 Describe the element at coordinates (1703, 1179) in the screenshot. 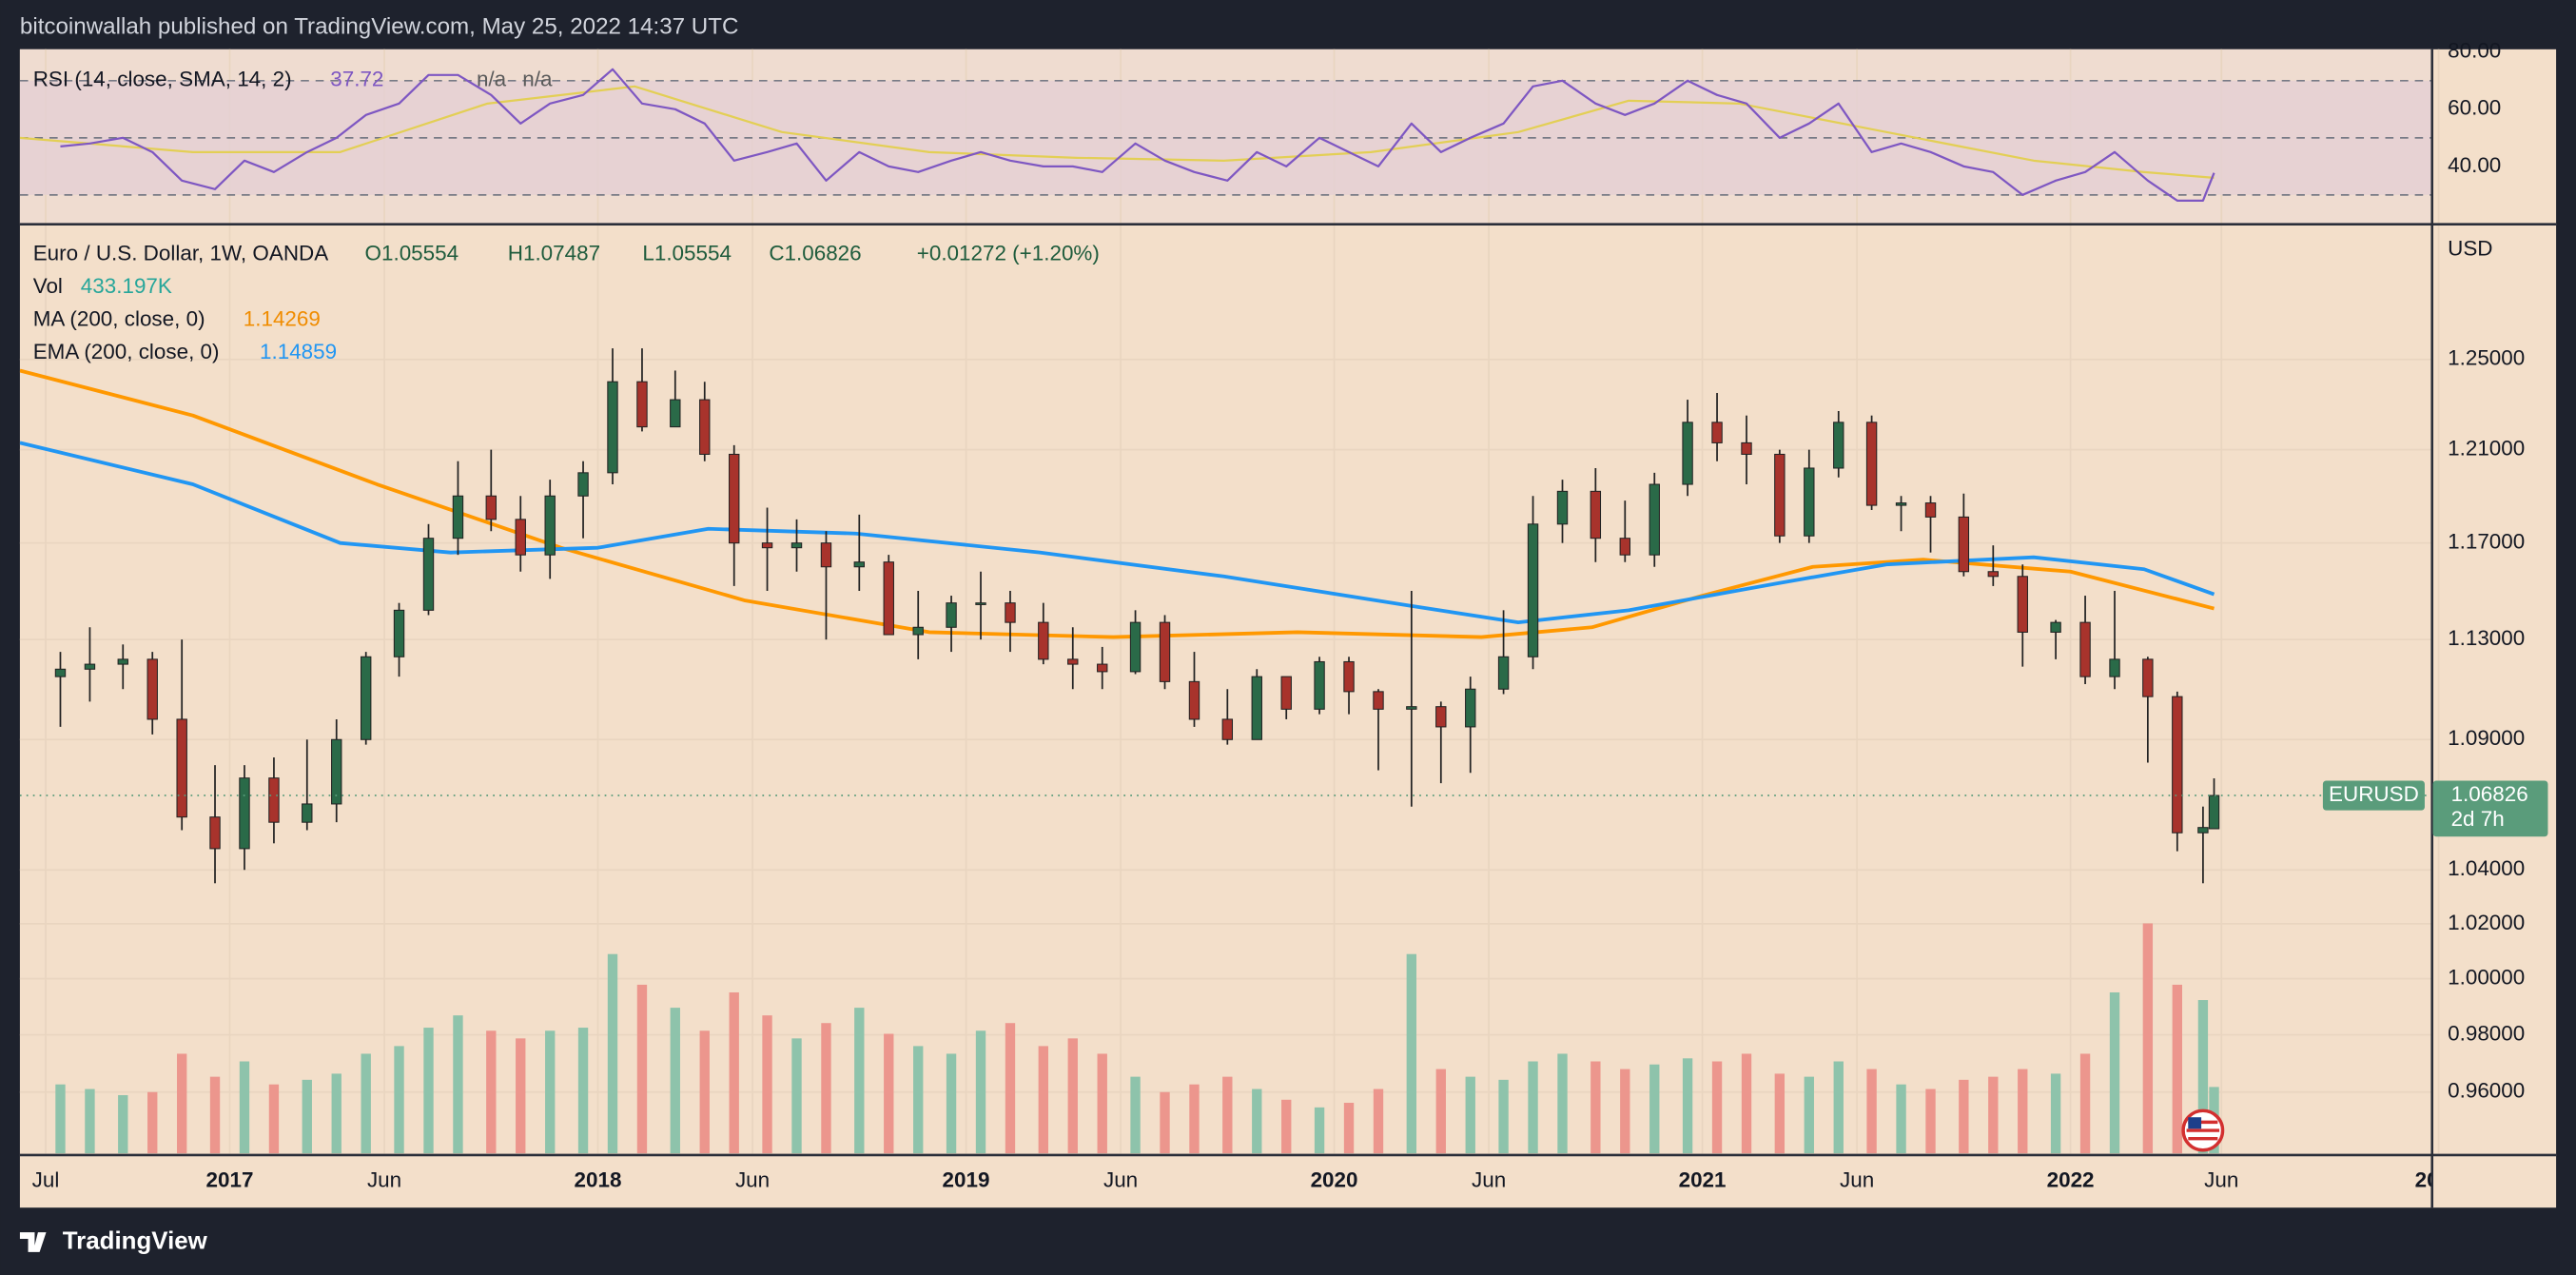

I see `x-tick-label: 2021` at that location.